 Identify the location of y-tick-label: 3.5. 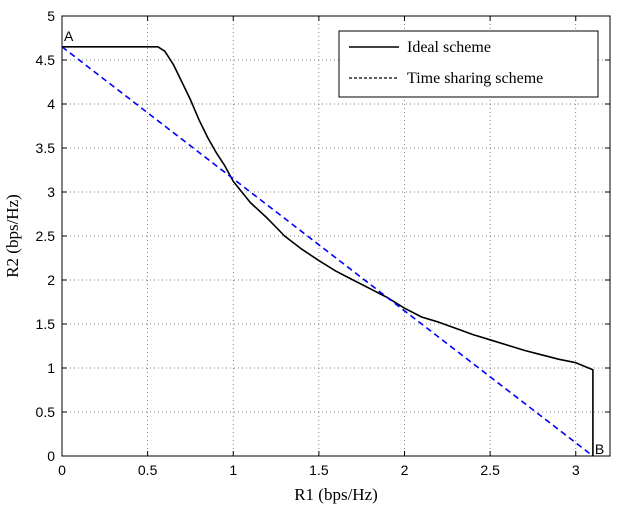
(46, 148).